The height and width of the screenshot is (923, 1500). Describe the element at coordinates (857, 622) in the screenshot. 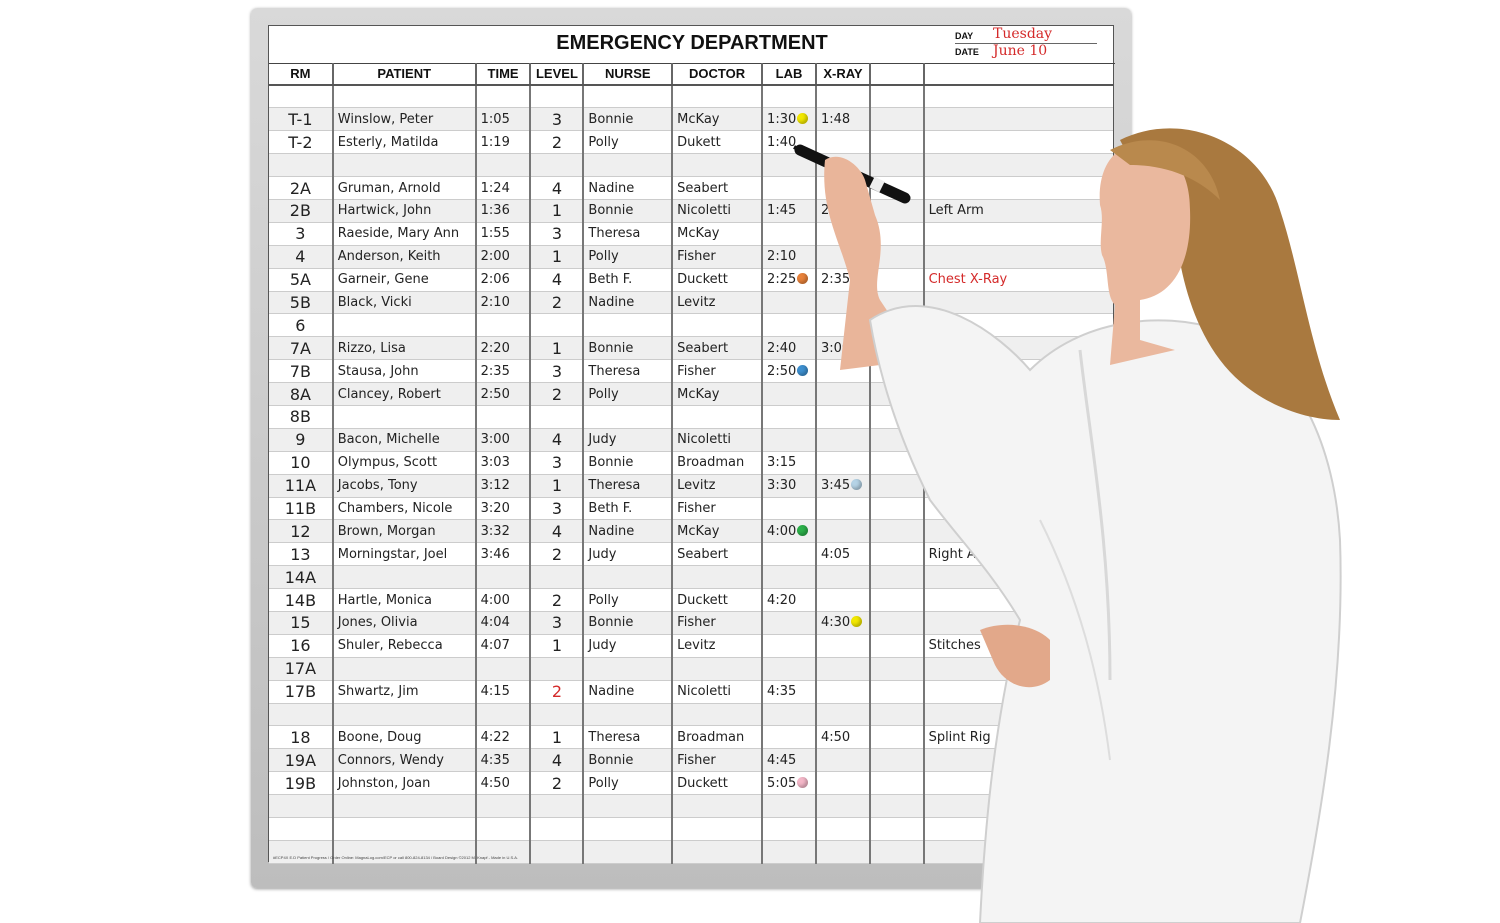

I see `yellow-magnet-dot-icon` at that location.